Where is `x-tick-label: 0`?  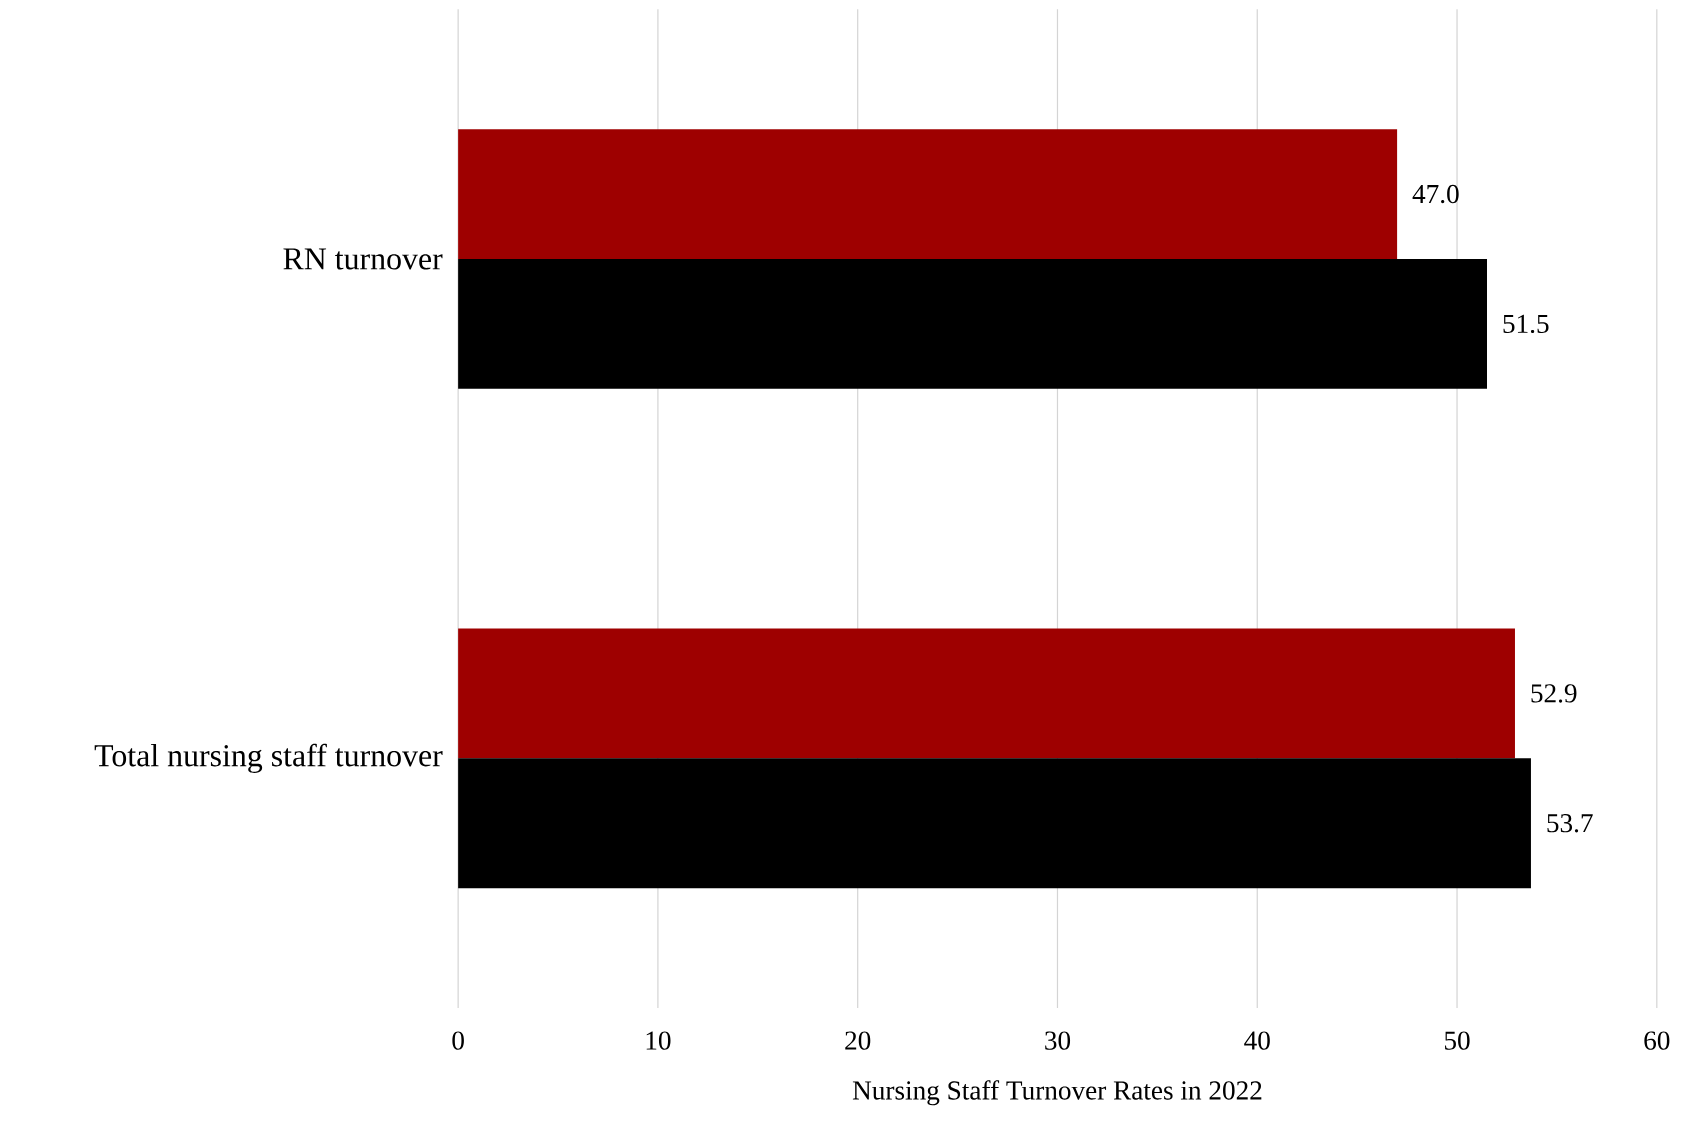
x-tick-label: 0 is located at coordinates (458, 1040).